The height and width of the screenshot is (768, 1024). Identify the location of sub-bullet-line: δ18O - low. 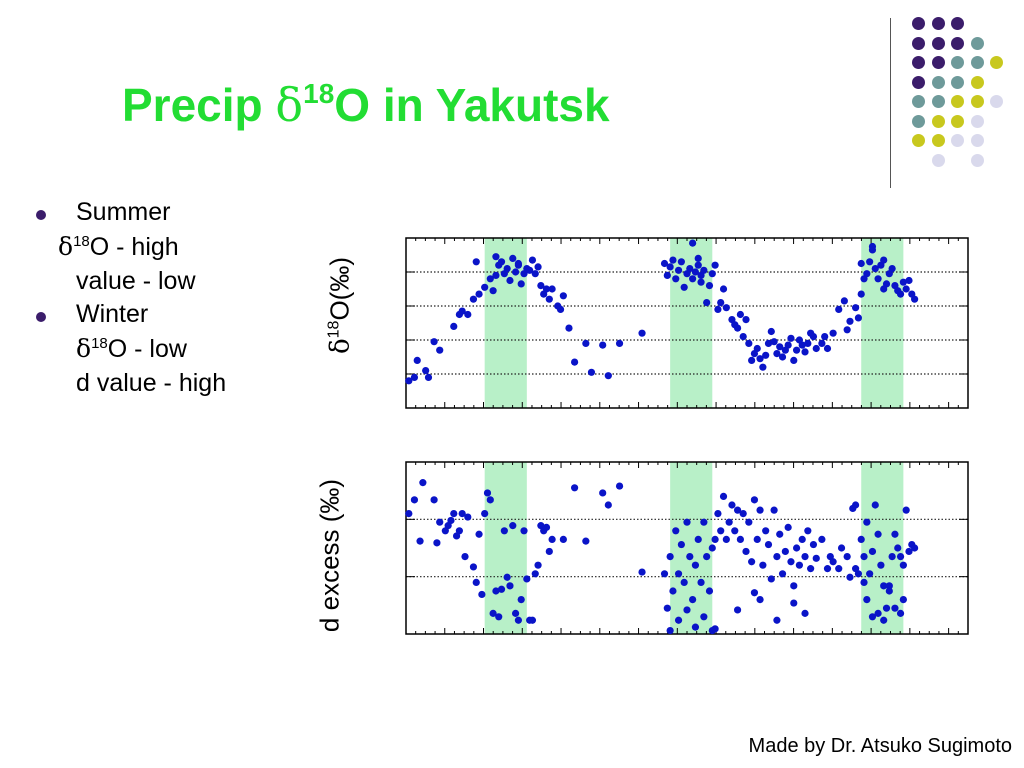
(131, 349).